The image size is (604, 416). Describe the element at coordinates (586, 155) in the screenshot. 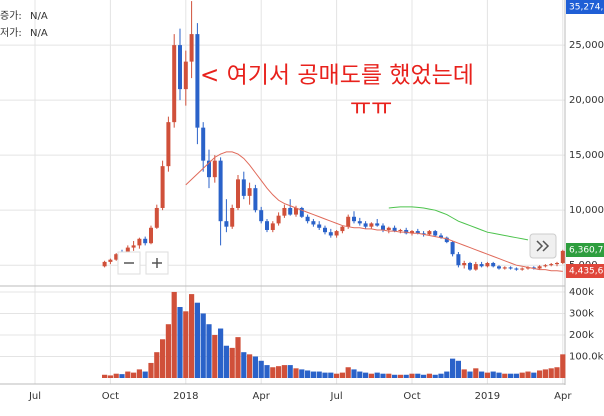

I see `y-tick-label: 15,000` at that location.